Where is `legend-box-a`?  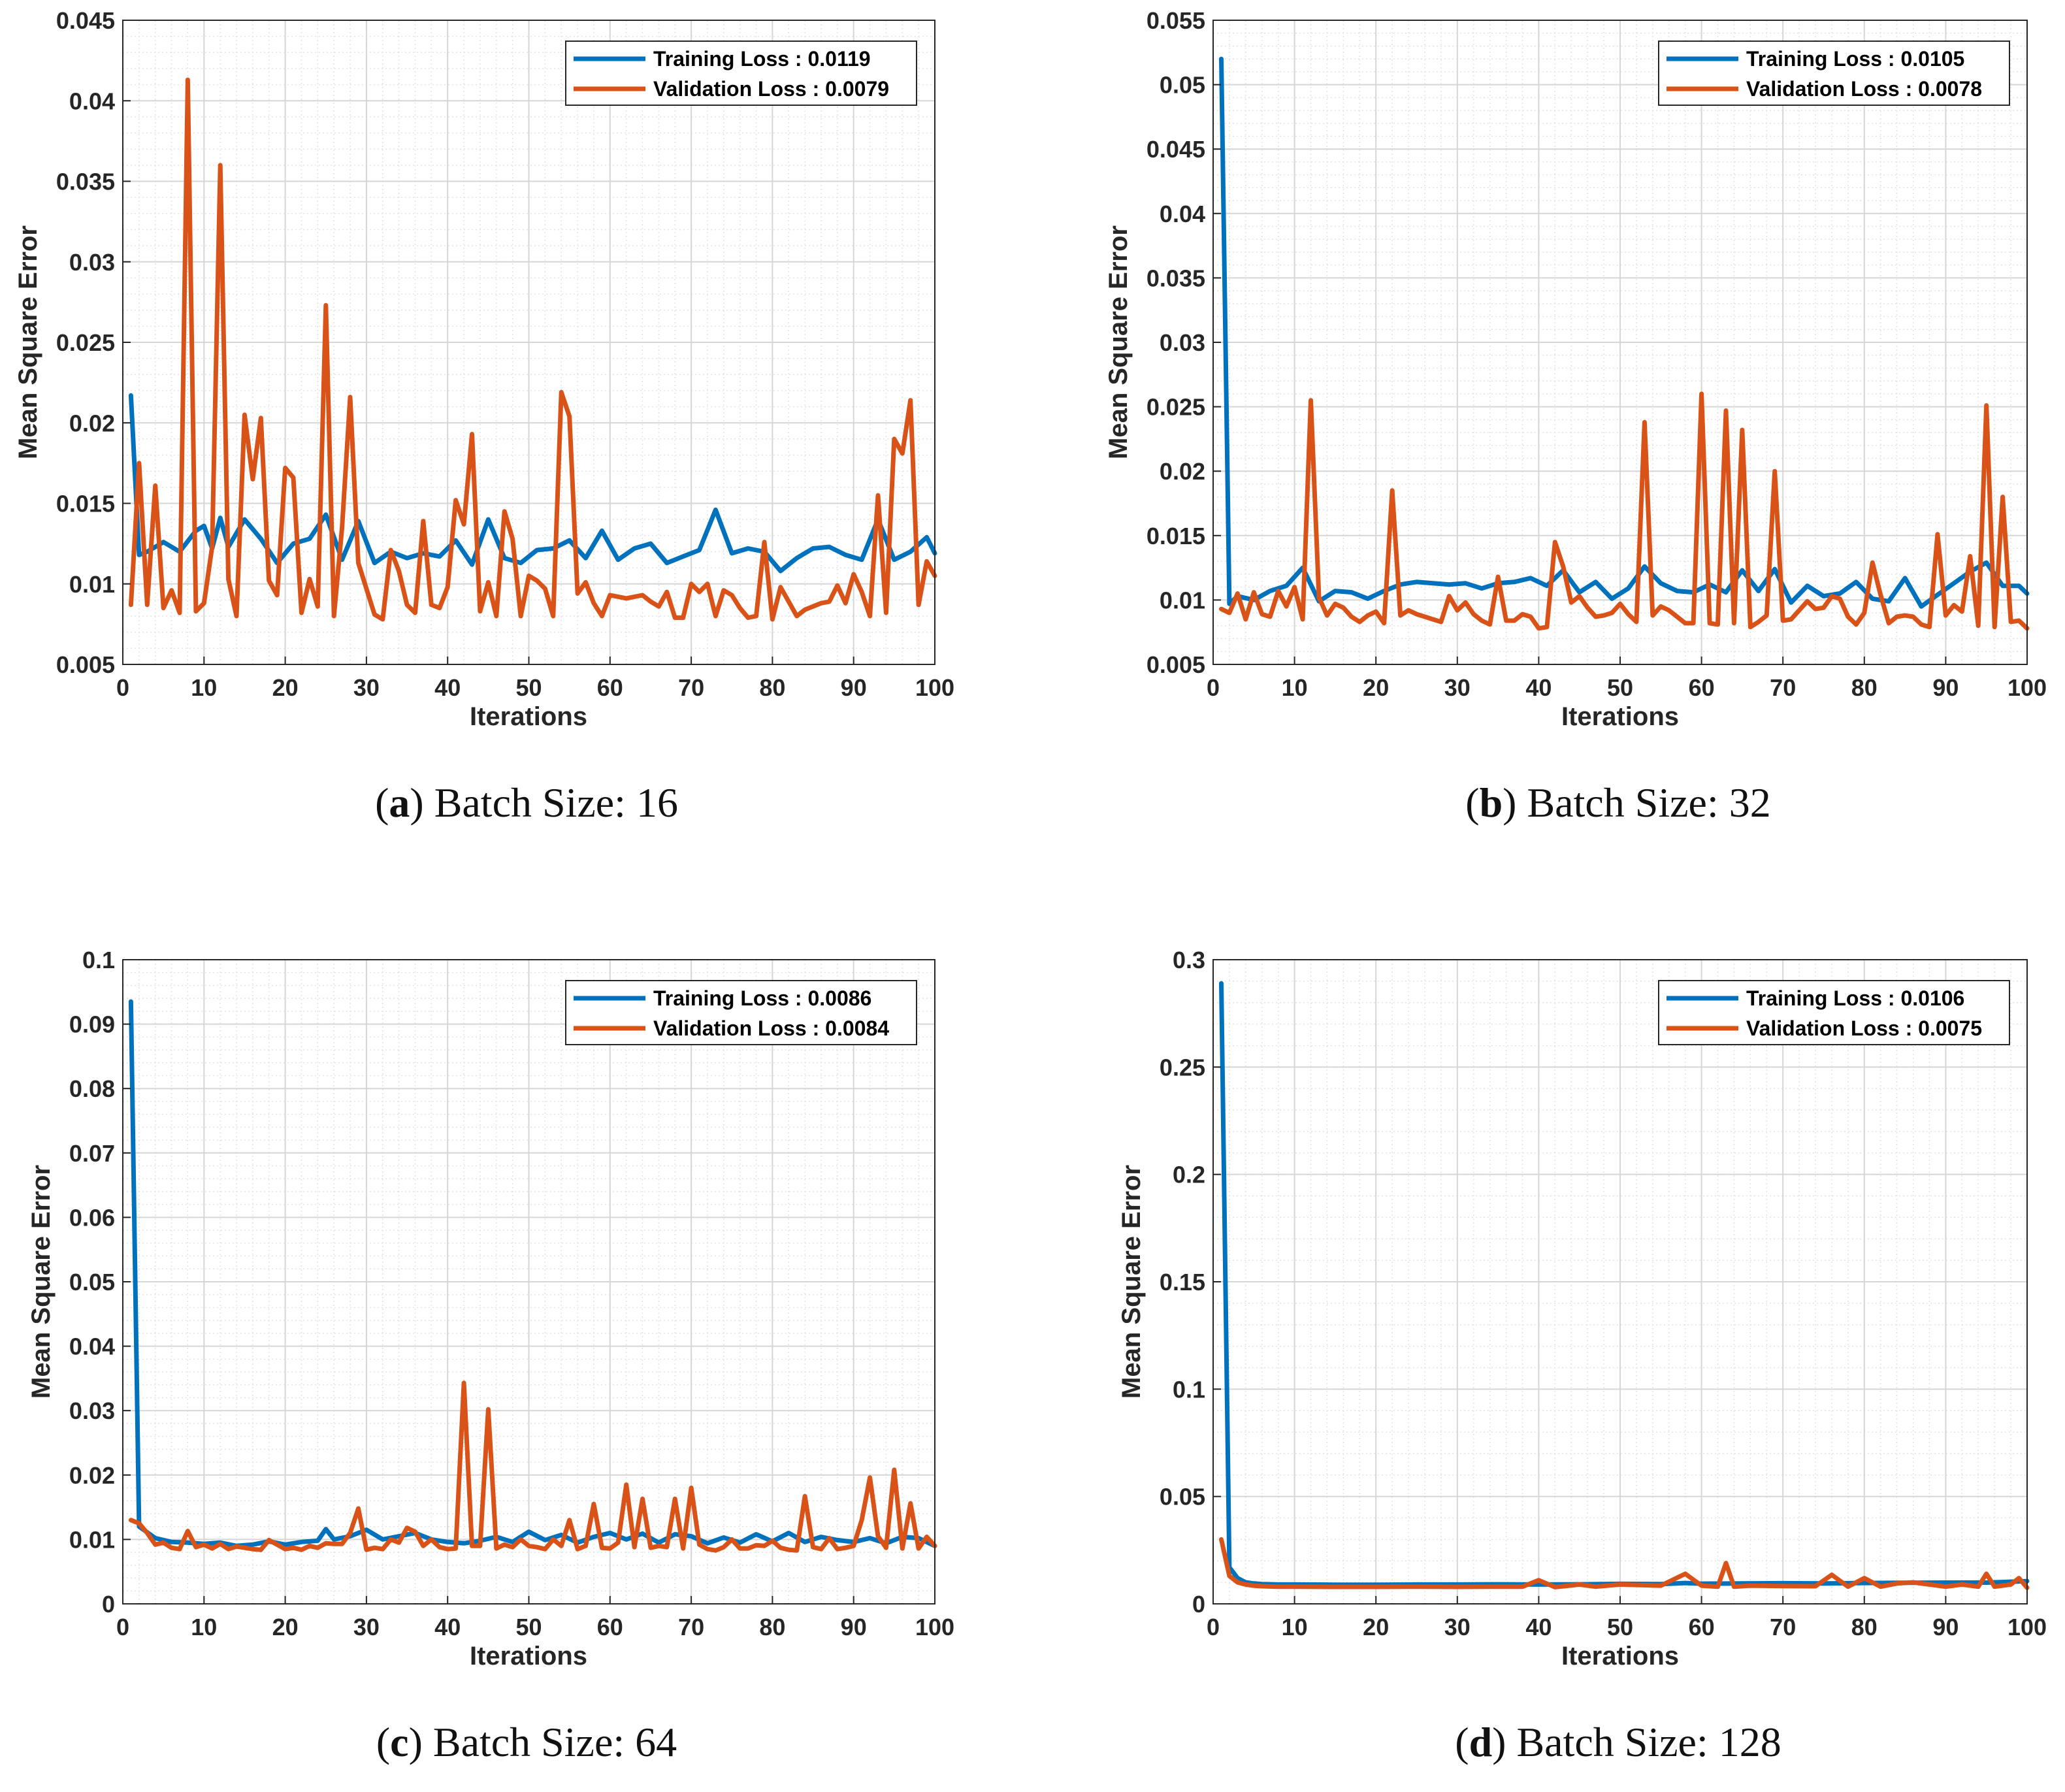
legend-box-a is located at coordinates (741, 73).